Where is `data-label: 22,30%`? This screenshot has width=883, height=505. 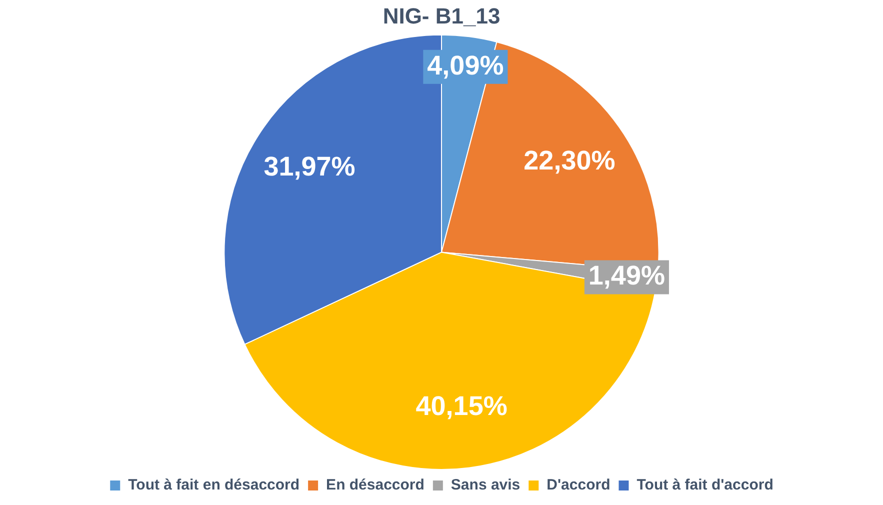
data-label: 22,30% is located at coordinates (570, 161).